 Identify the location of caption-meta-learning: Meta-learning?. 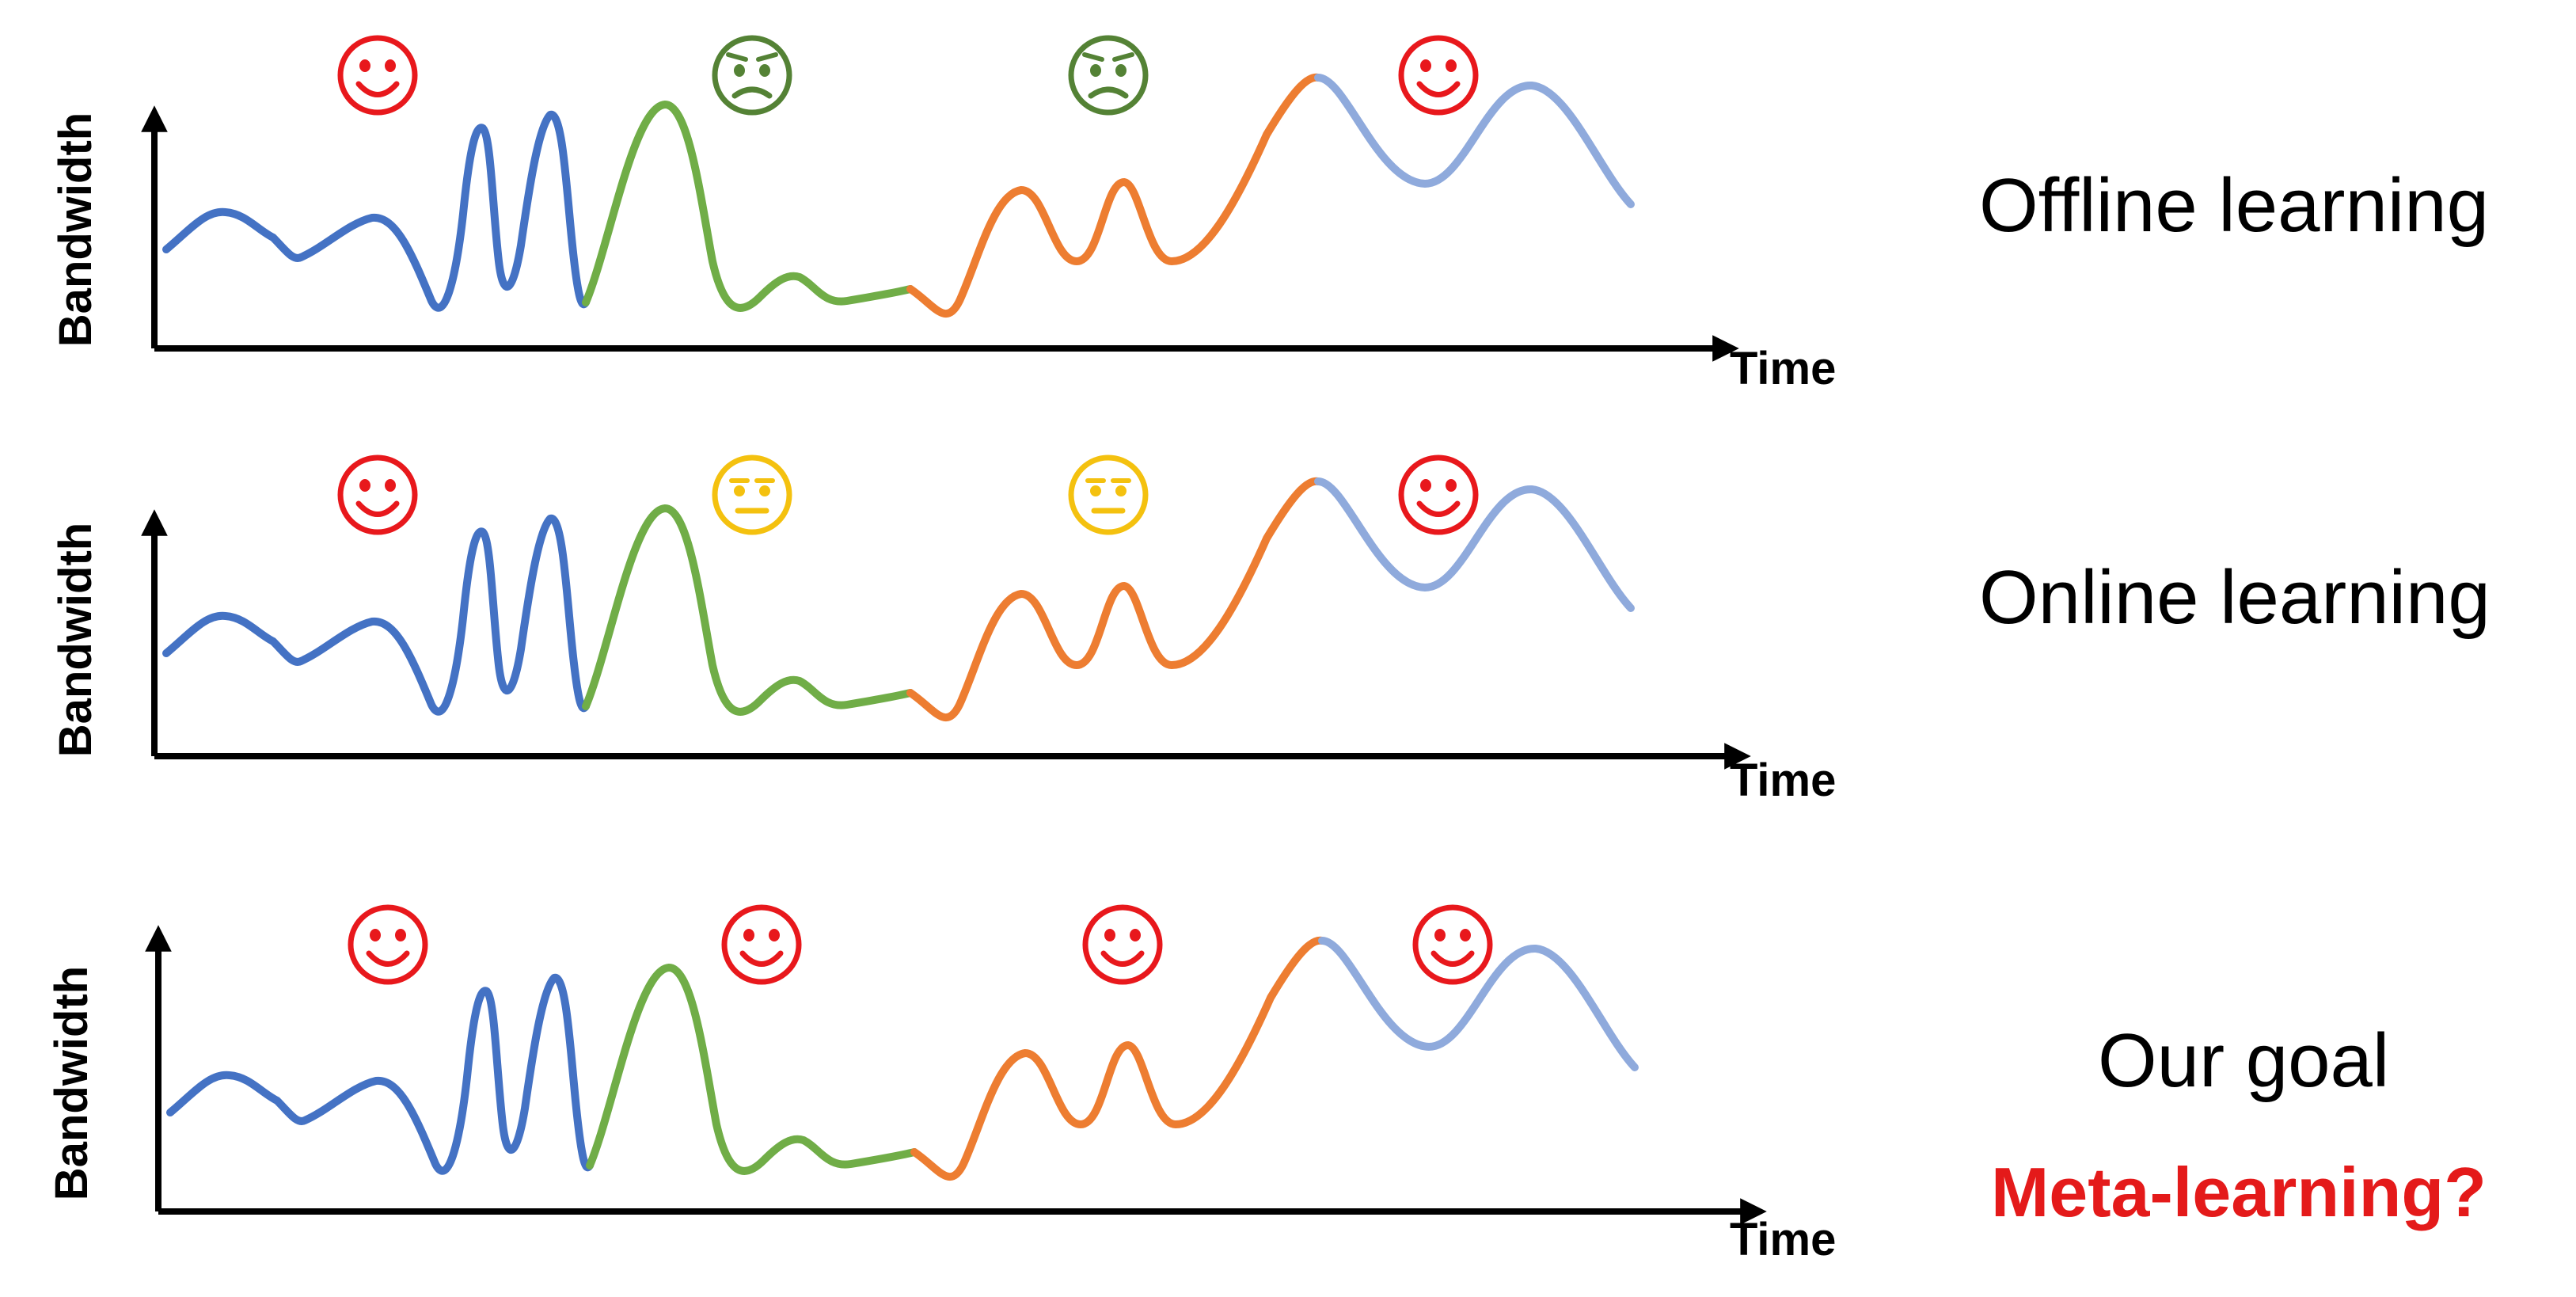
(2239, 1192).